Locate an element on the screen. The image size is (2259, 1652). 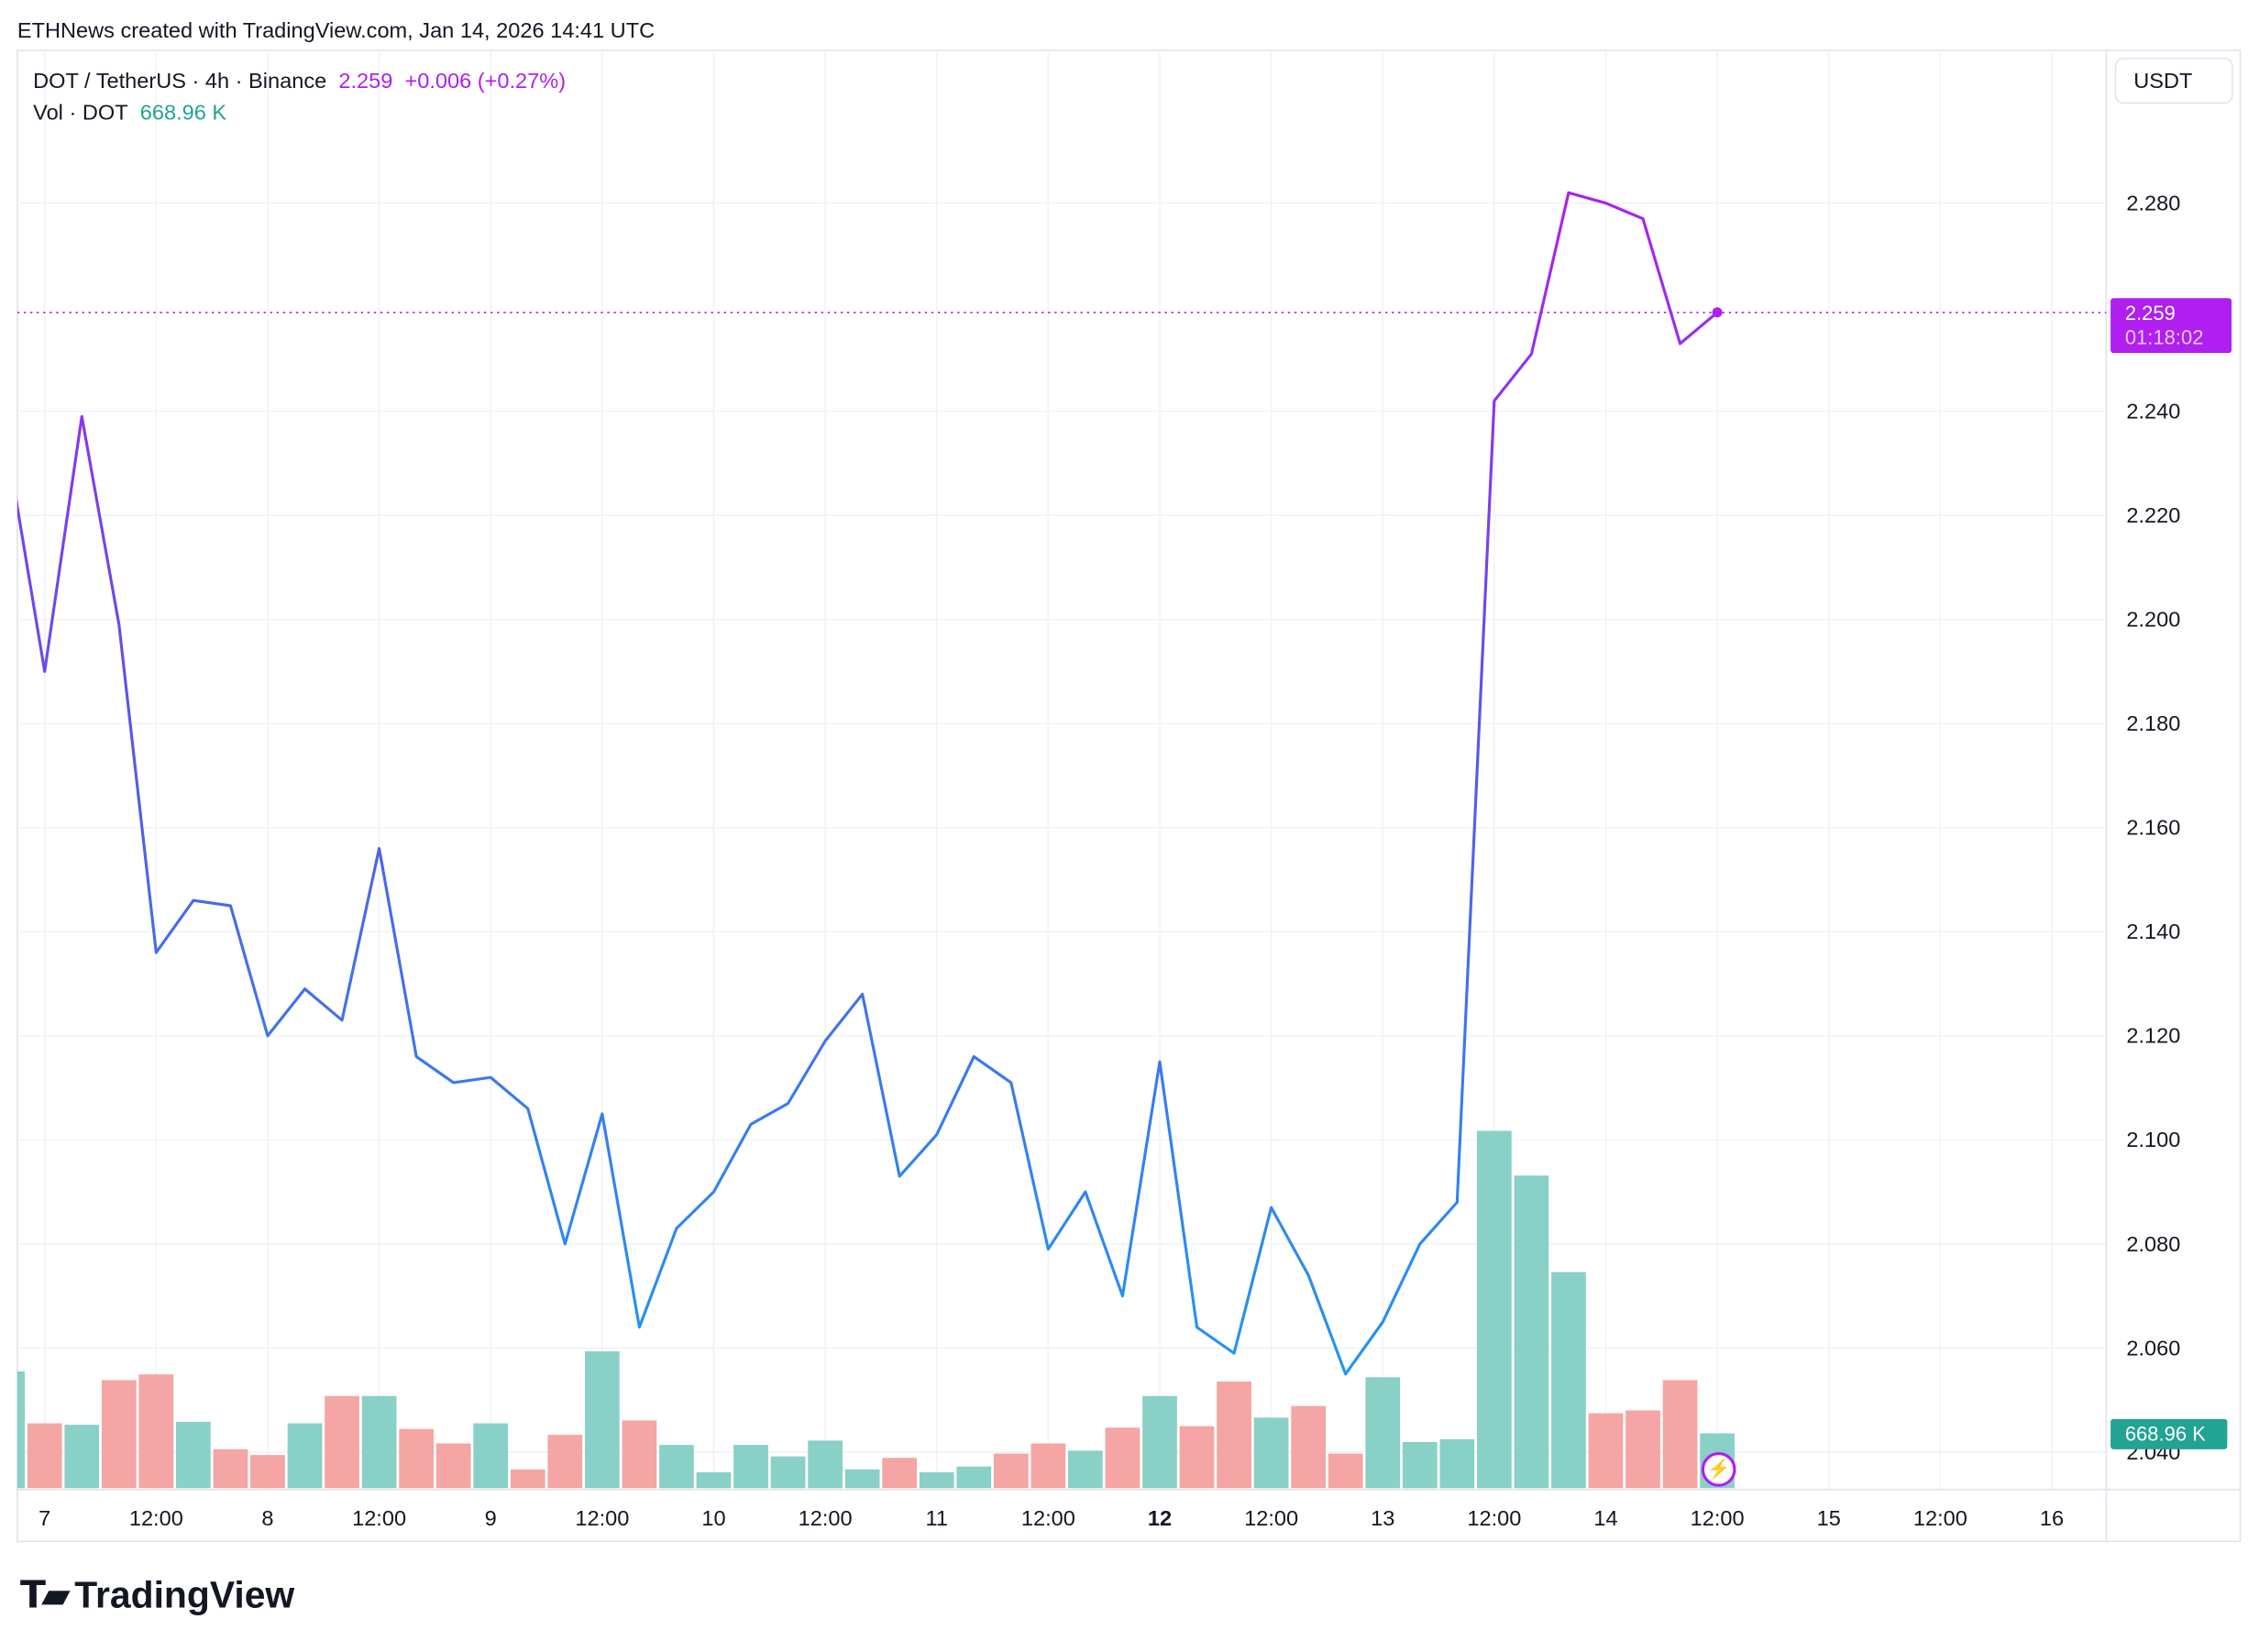
tradingview-logo-icon: 𝗧▰ is located at coordinates (45, 1594).